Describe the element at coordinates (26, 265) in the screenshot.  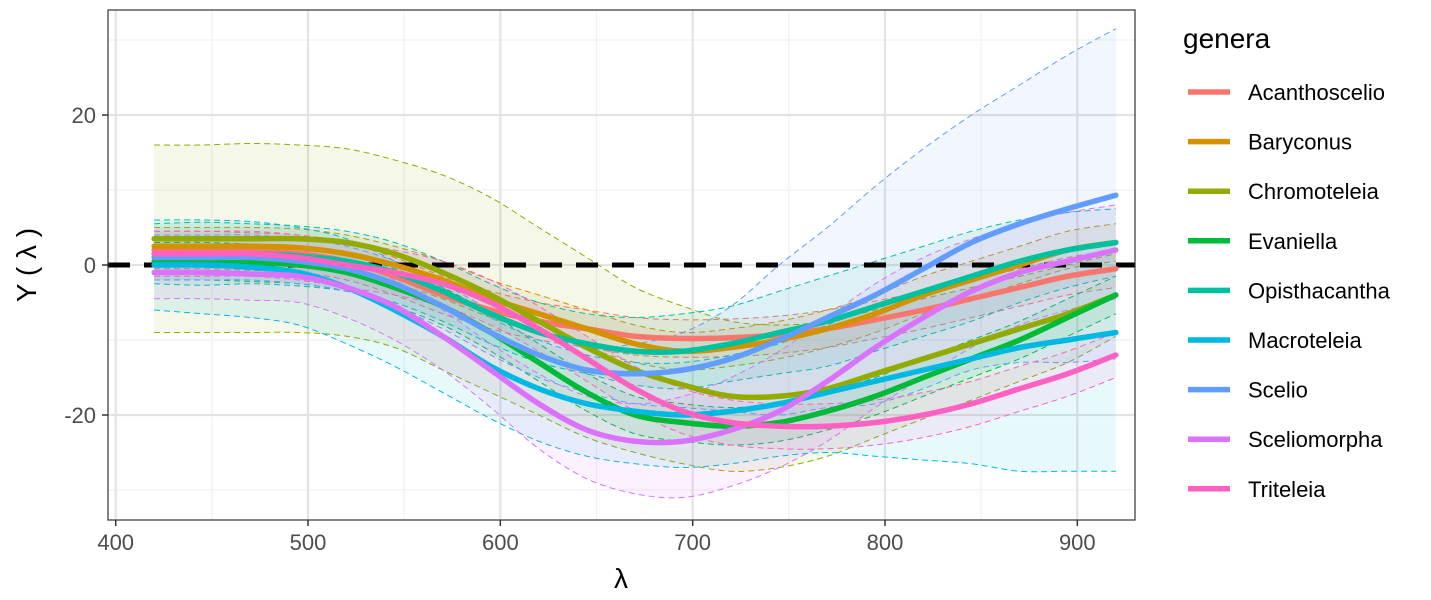
I see `y-axis-title: Y ( λ )` at that location.